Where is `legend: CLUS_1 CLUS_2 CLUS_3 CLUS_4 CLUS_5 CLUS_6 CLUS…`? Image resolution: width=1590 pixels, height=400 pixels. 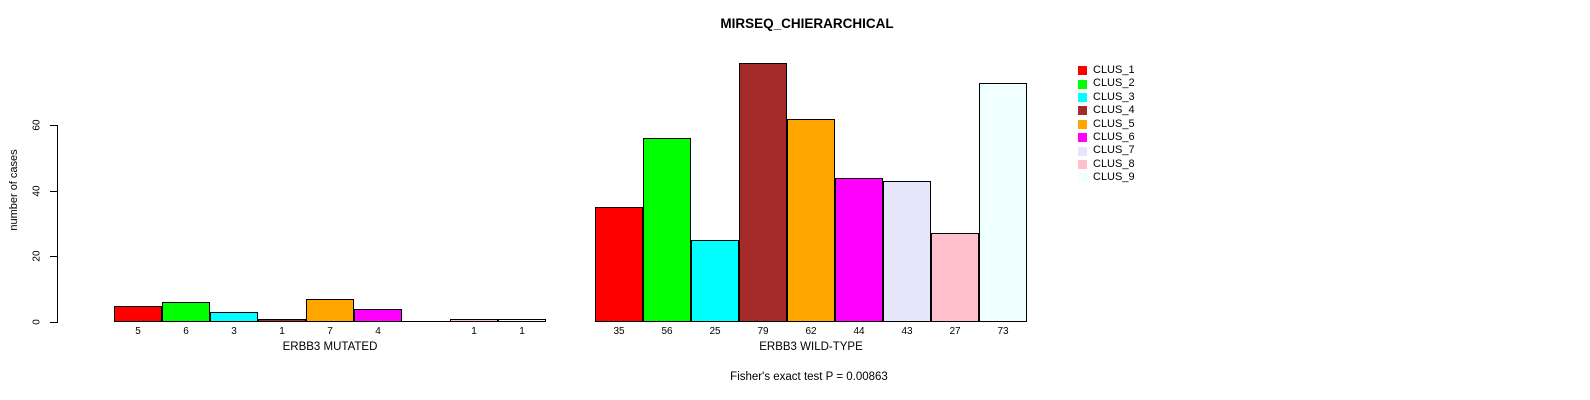
legend: CLUS_1 CLUS_2 CLUS_3 CLUS_4 CLUS_5 CLUS_6 CLUS… is located at coordinates (1106, 124).